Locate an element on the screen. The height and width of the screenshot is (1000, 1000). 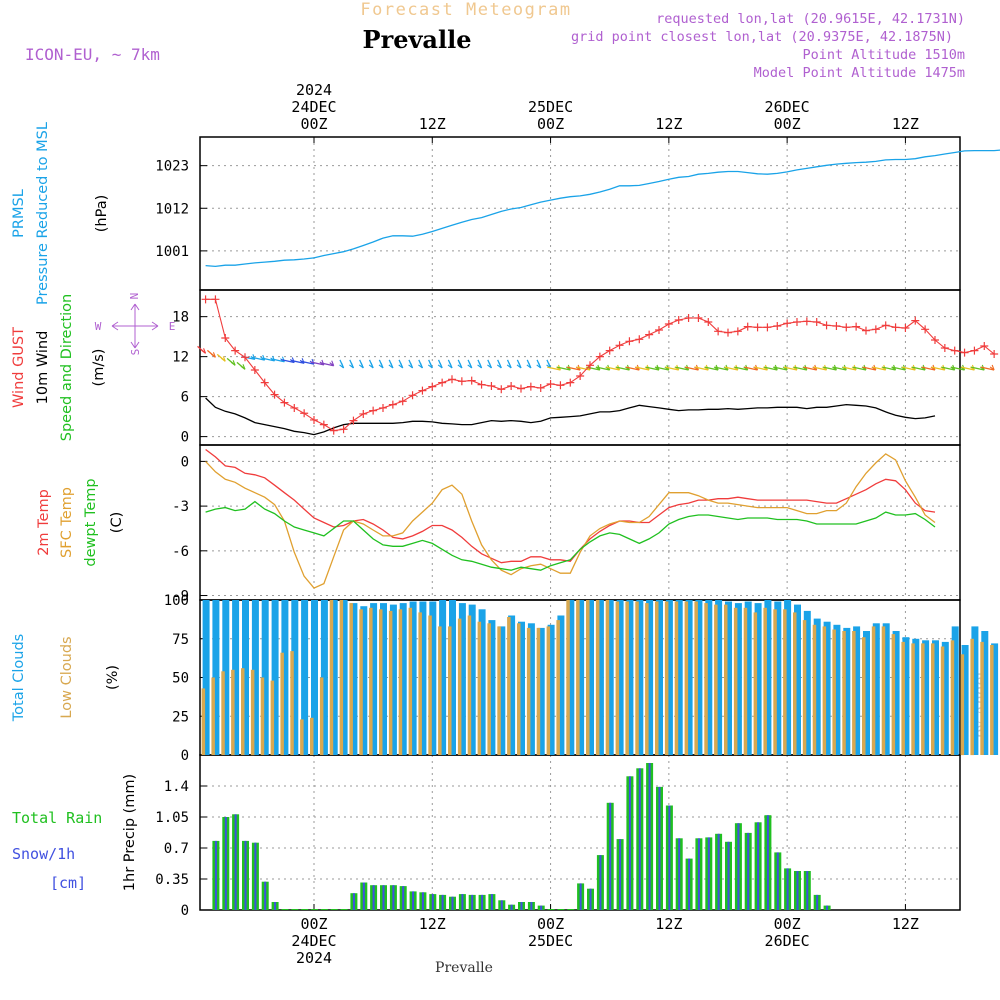
y-tick-label: 6 is located at coordinates (185, 398).